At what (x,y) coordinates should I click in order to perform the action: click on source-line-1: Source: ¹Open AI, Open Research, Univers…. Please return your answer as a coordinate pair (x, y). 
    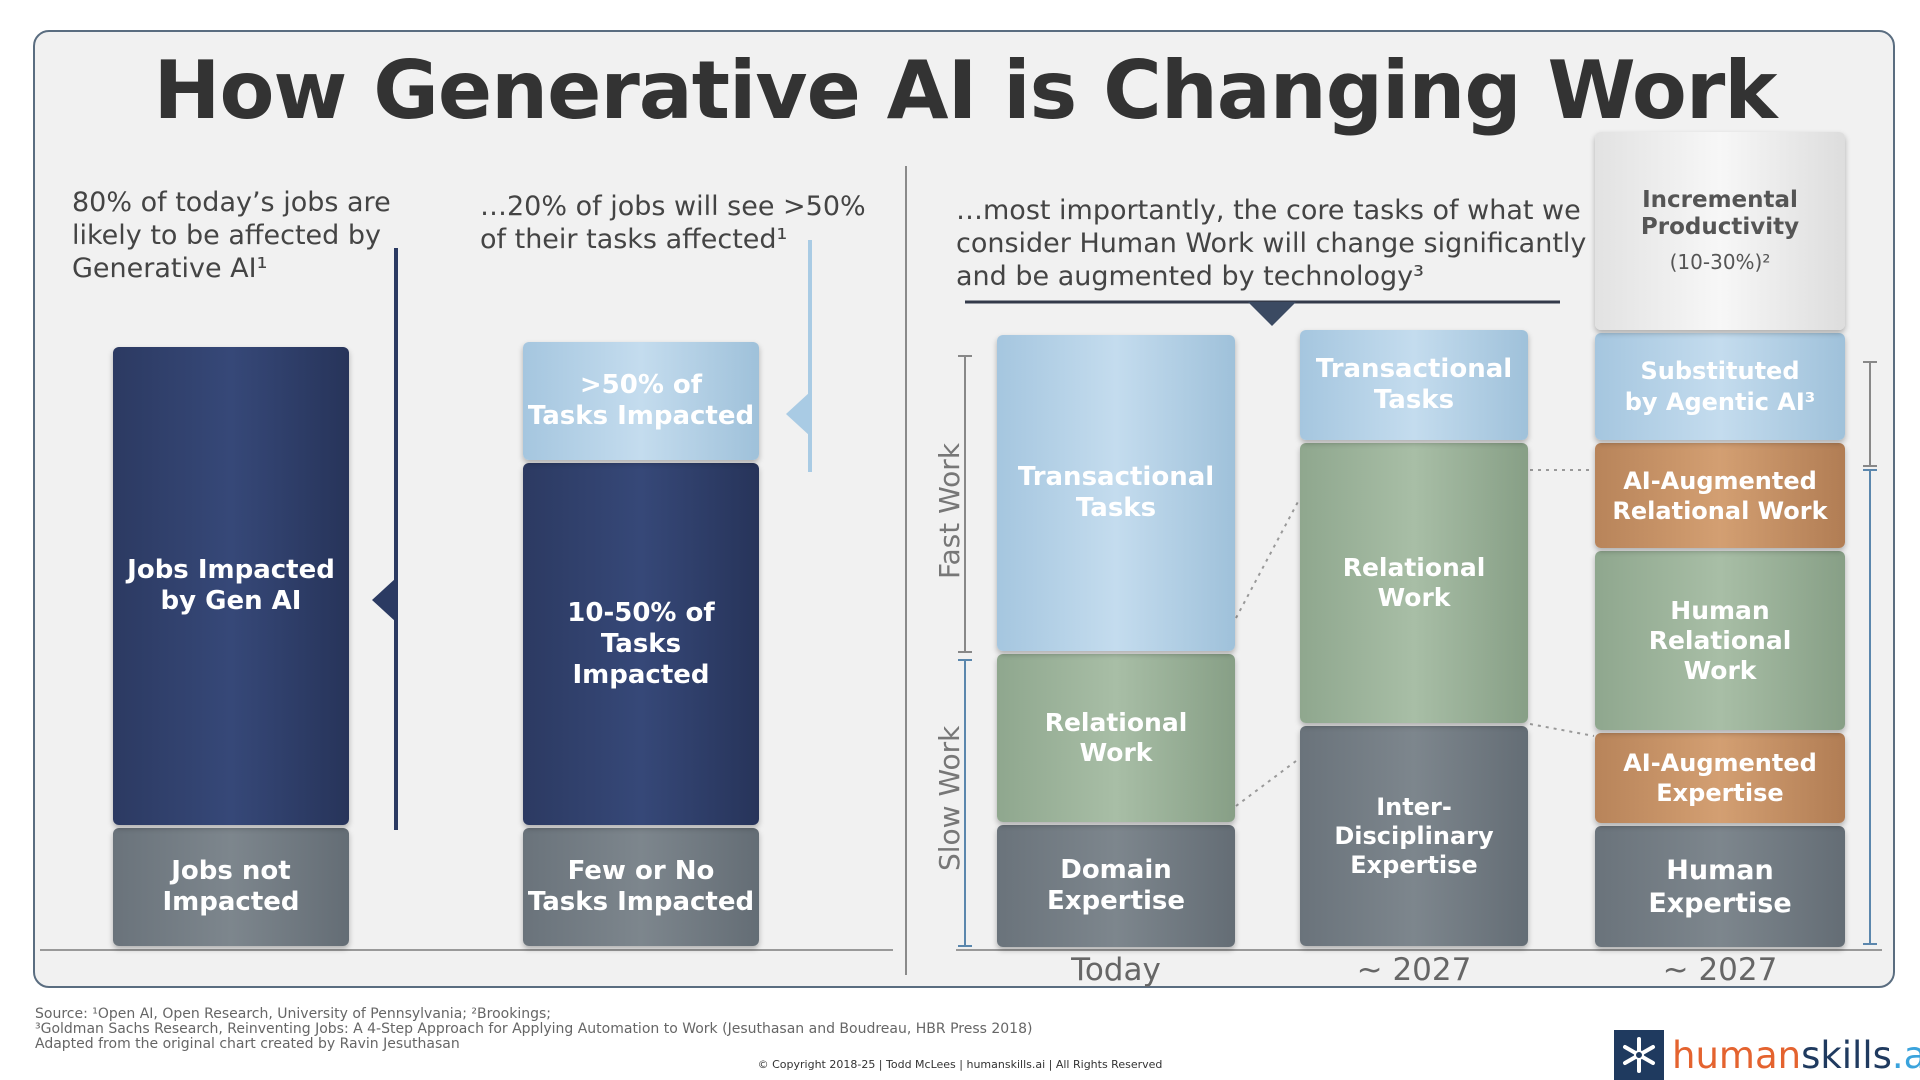
    Looking at the image, I should click on (293, 1014).